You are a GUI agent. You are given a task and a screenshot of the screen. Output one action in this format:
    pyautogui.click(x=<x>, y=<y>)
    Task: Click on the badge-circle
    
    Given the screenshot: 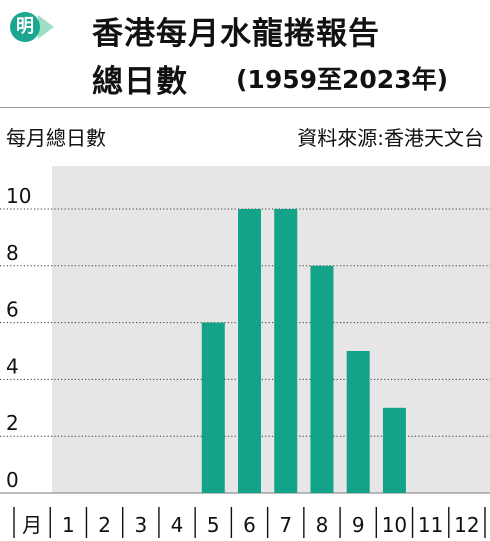 What is the action you would take?
    pyautogui.click(x=25, y=27)
    